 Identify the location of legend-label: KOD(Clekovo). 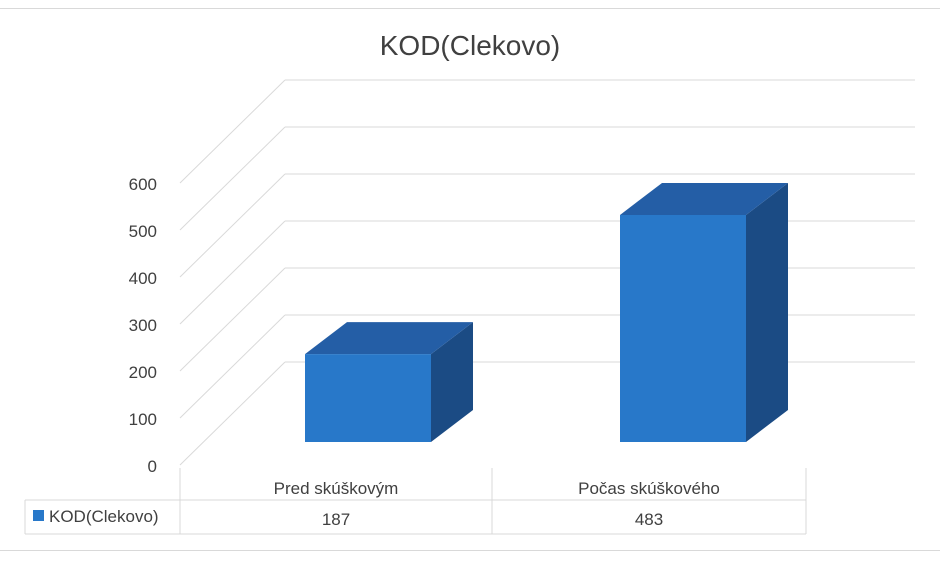
(104, 516).